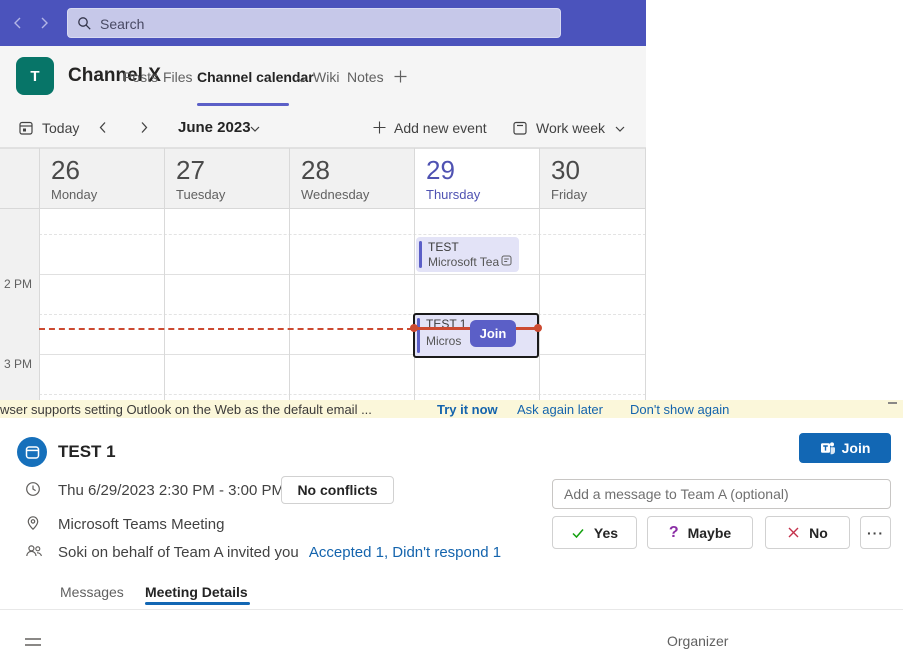  Describe the element at coordinates (709, 532) in the screenshot. I see `maybe-label: Maybe` at that location.